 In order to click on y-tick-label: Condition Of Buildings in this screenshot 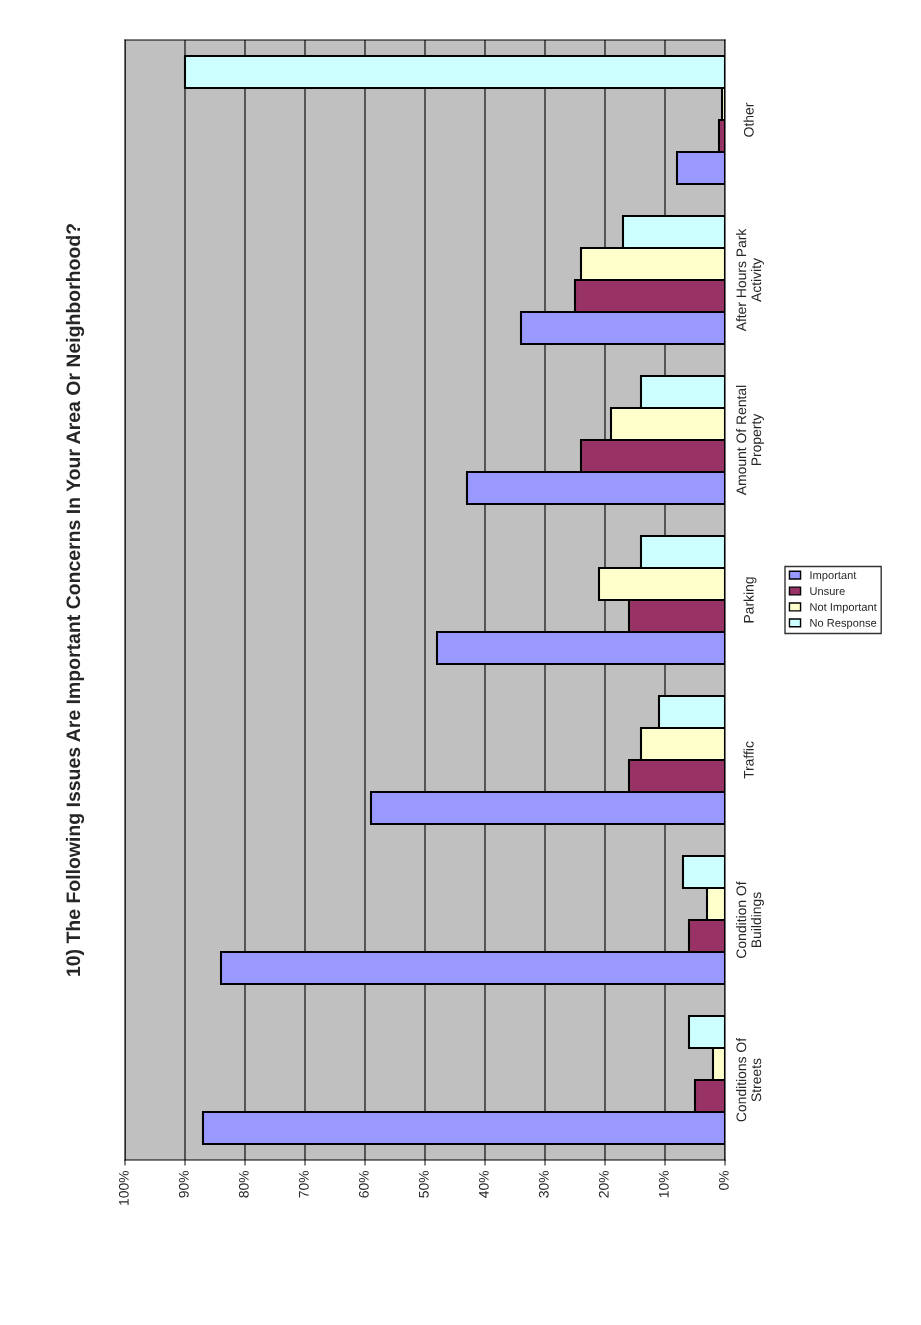, I will do `click(750, 919)`.